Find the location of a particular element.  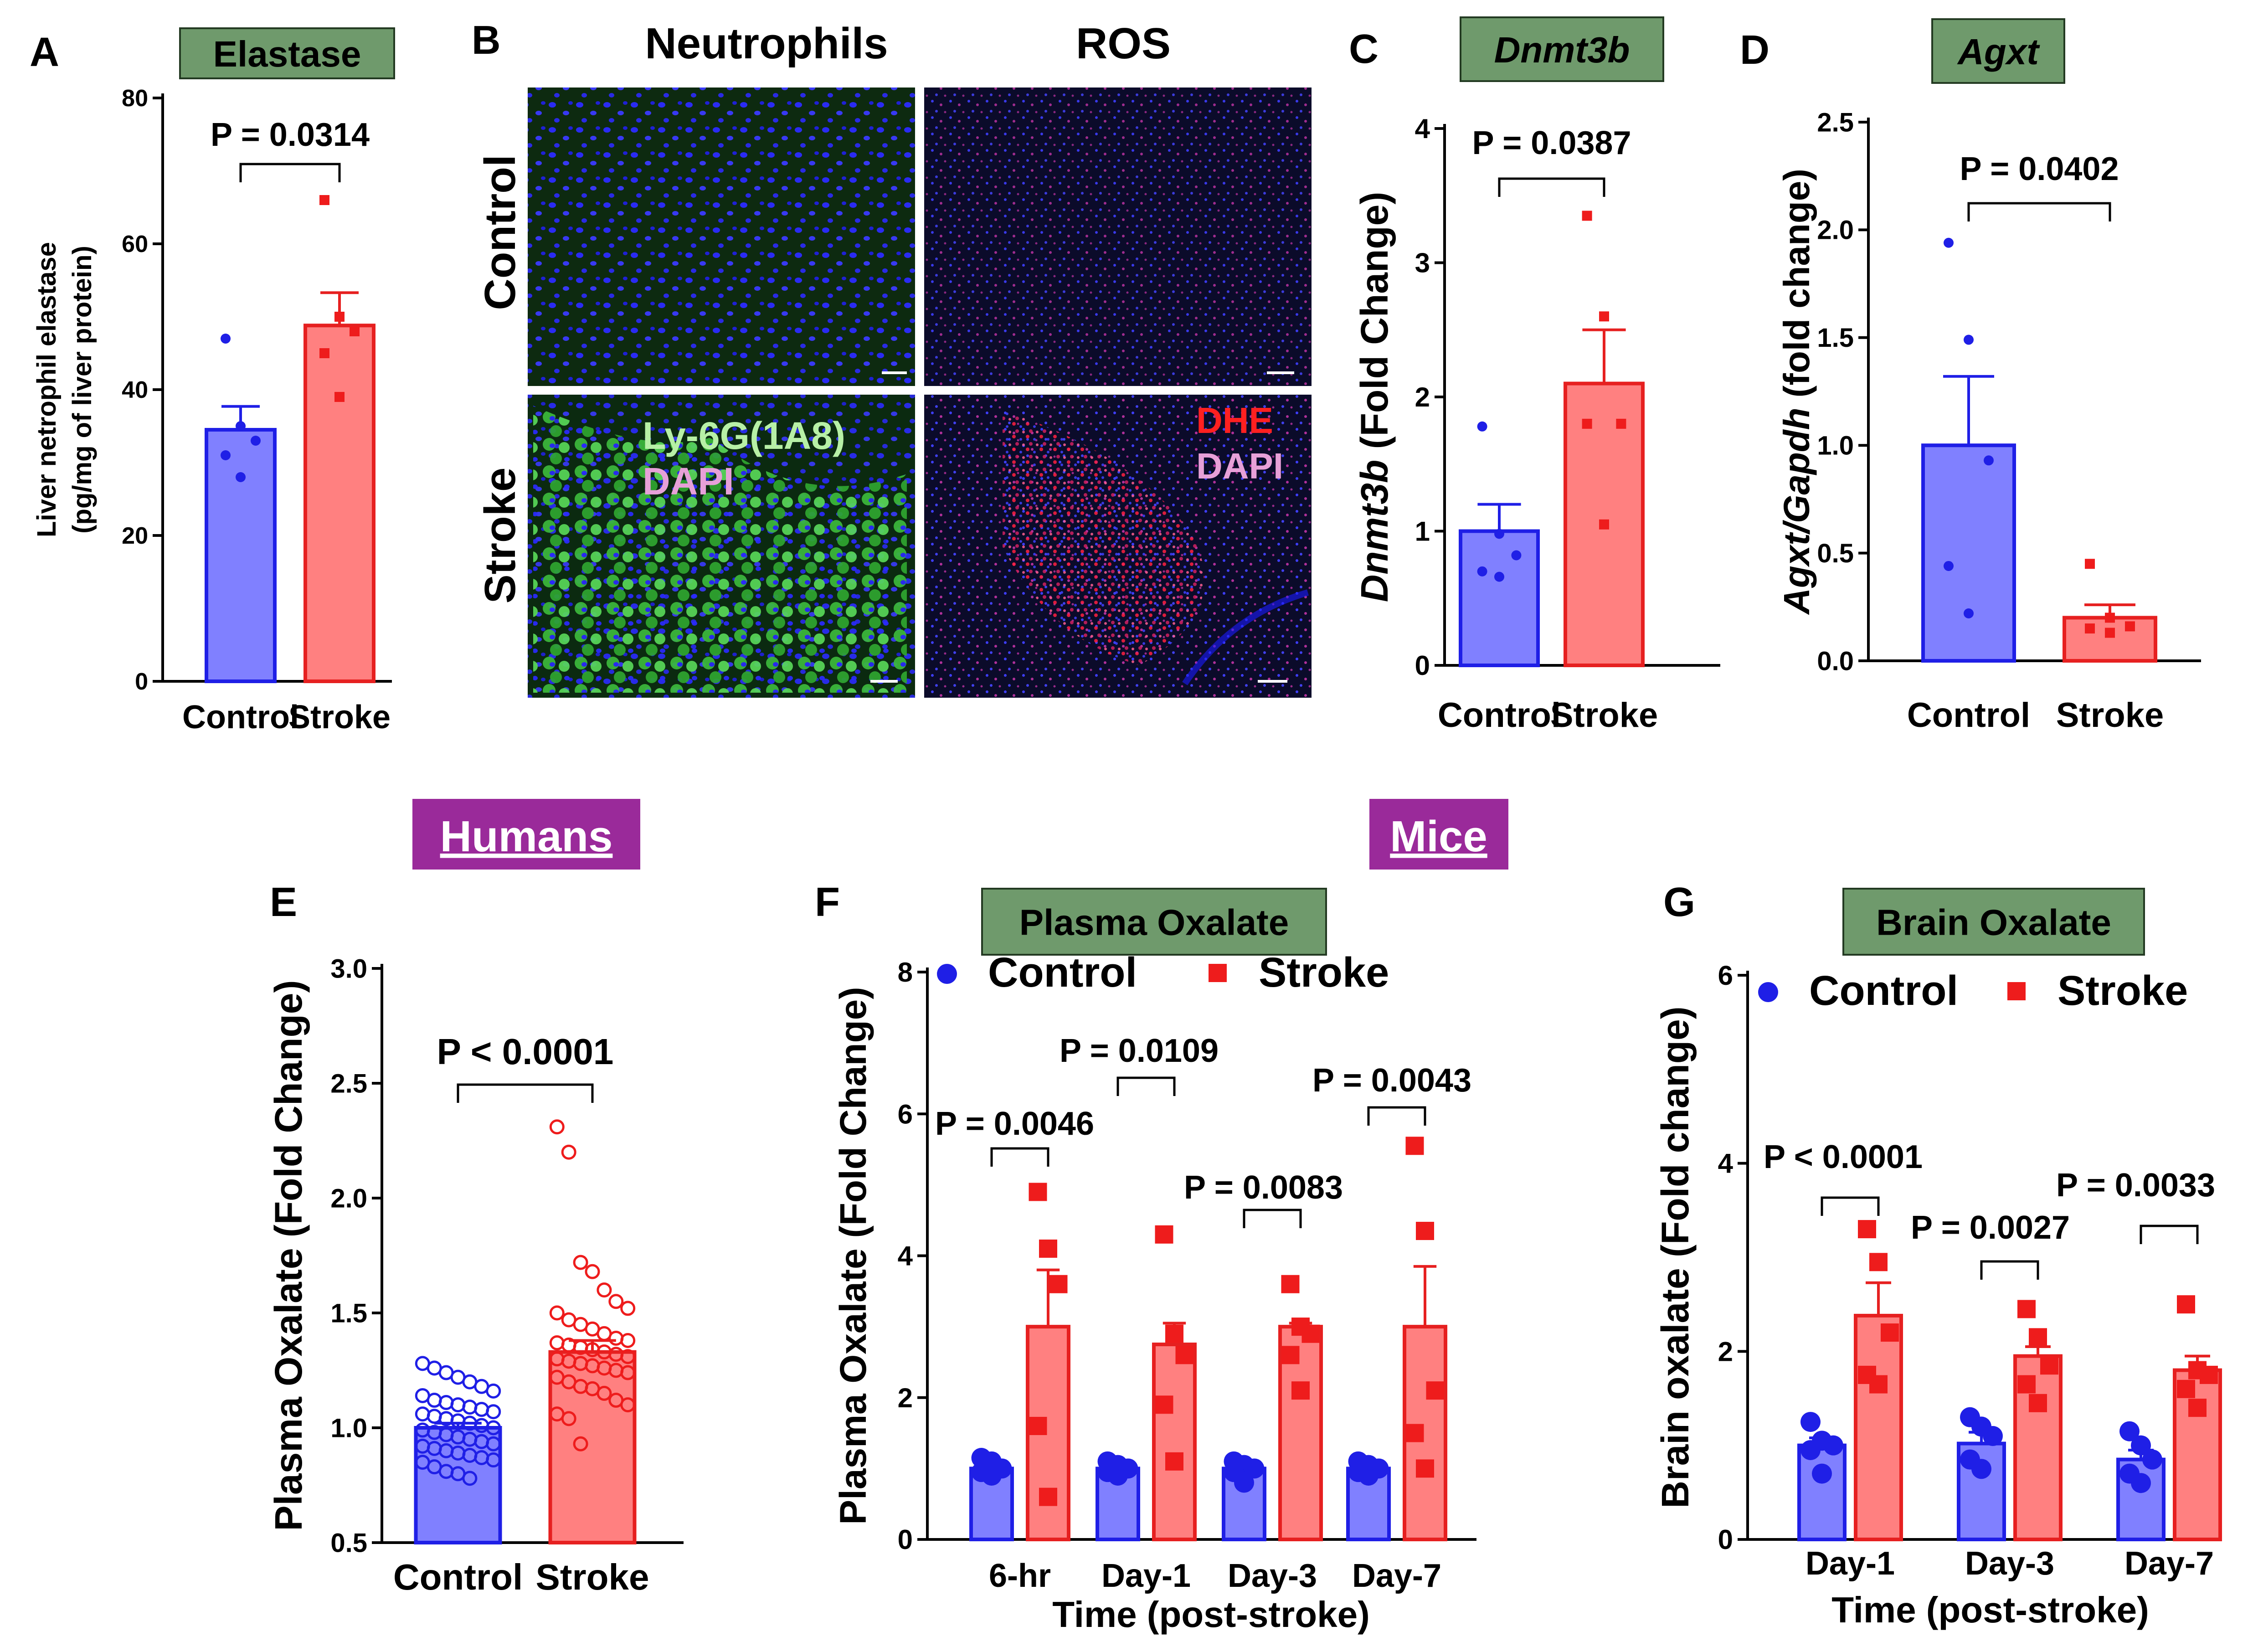

p-value-label: P < 0.0001 is located at coordinates (1843, 1157).